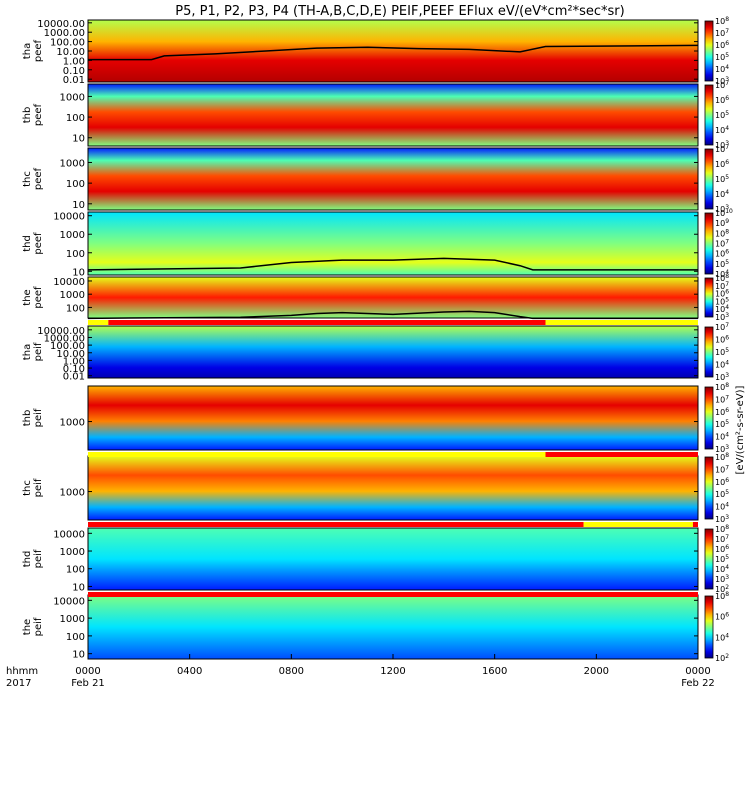 The width and height of the screenshot is (750, 800). I want to click on colorbar-tha-peif, so click(709, 352).